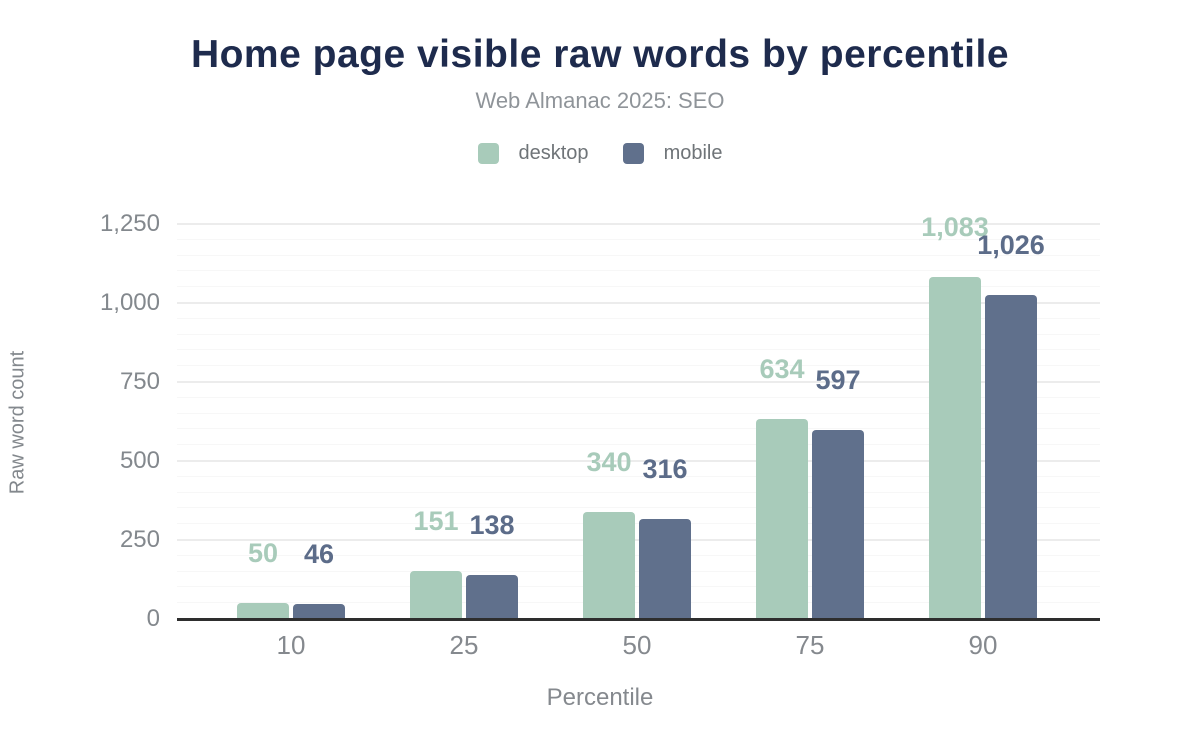 This screenshot has width=1200, height=742. What do you see at coordinates (782, 368) in the screenshot?
I see `value-label-desktop-p75: 634` at bounding box center [782, 368].